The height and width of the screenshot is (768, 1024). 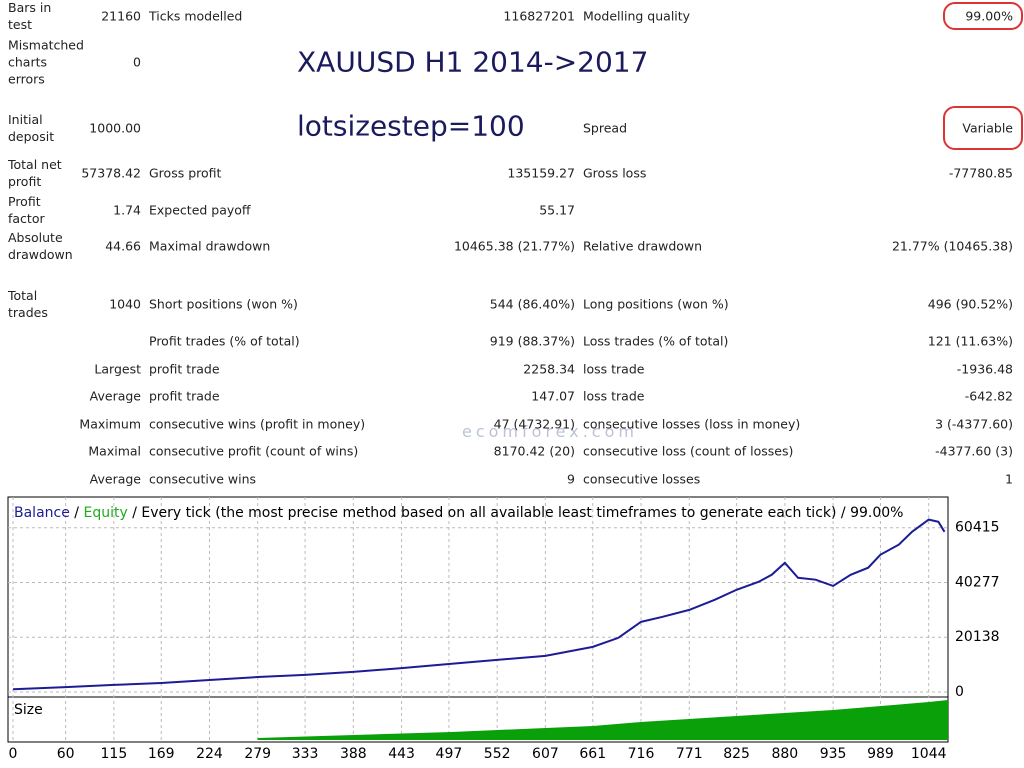 I want to click on x-tick-label: 661, so click(x=592, y=754).